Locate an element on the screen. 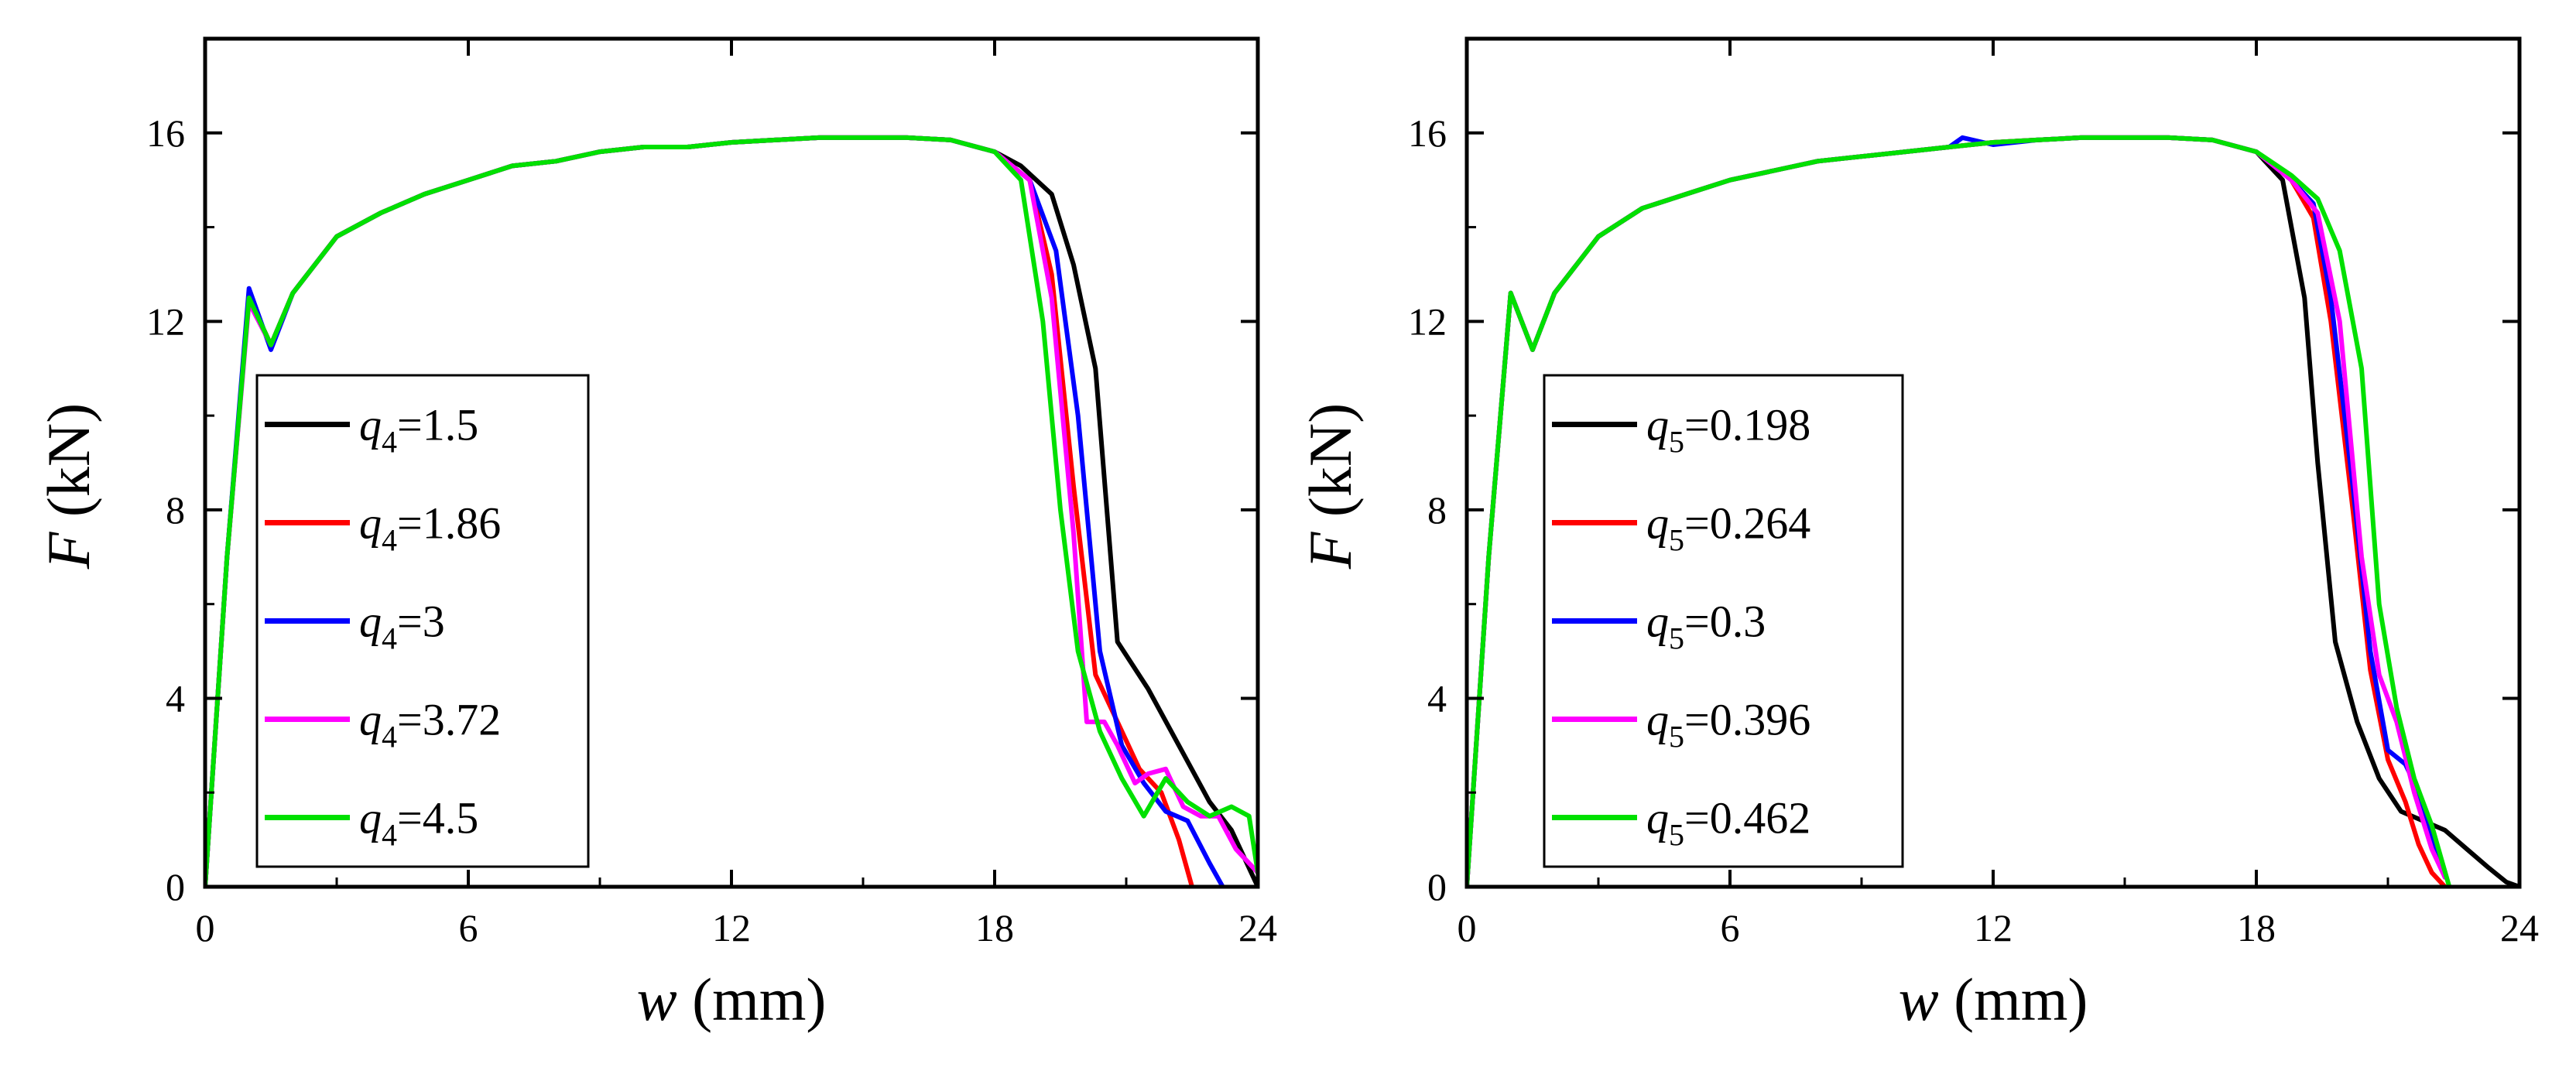 This screenshot has width=2576, height=1081. legend-label: q4=3 is located at coordinates (402, 627).